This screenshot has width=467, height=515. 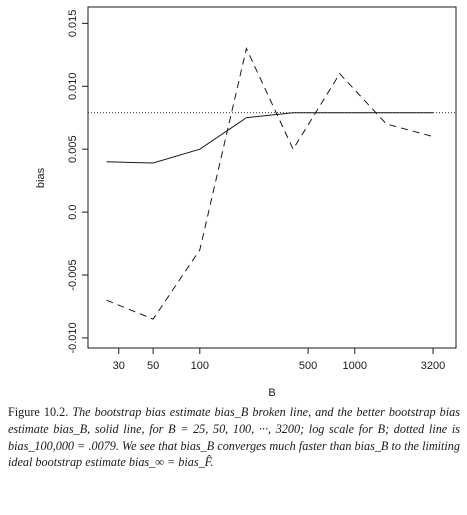 What do you see at coordinates (270, 138) in the screenshot?
I see `series-line-solid` at bounding box center [270, 138].